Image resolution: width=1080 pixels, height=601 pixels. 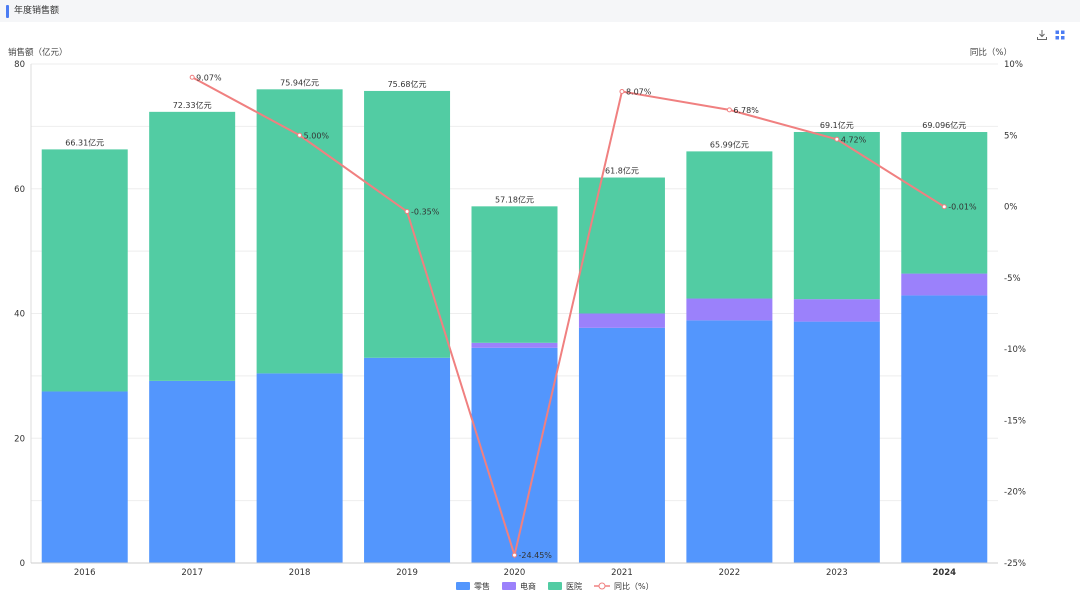 I want to click on legend-line-marker, so click(x=602, y=586).